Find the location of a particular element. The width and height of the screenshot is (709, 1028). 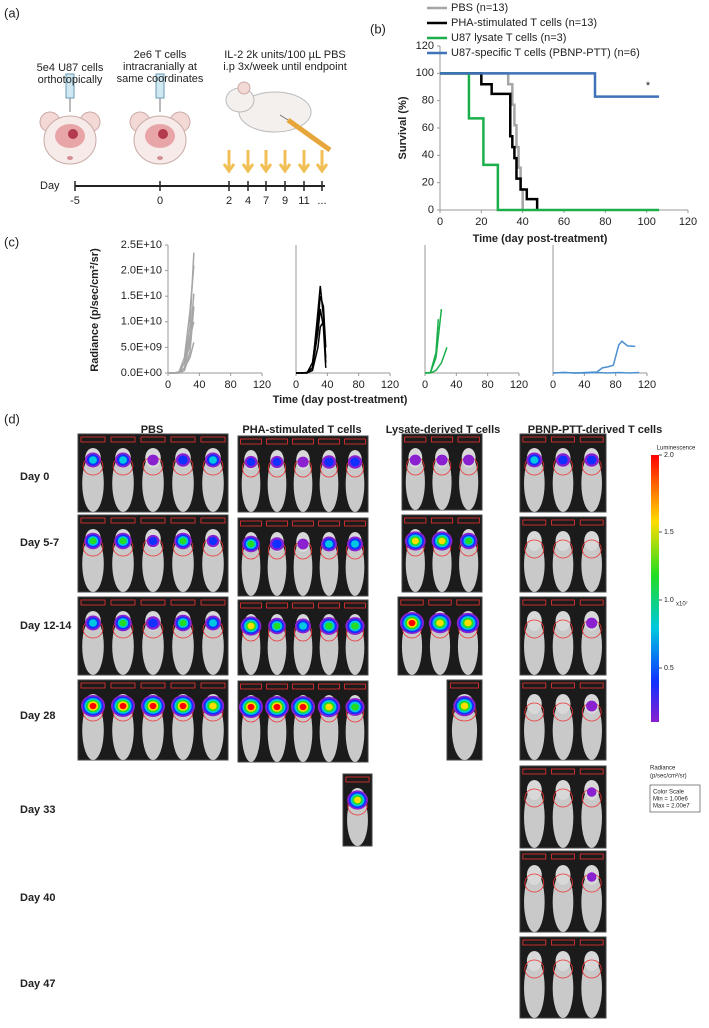

column-header: Lysate-derived T cells is located at coordinates (443, 430).